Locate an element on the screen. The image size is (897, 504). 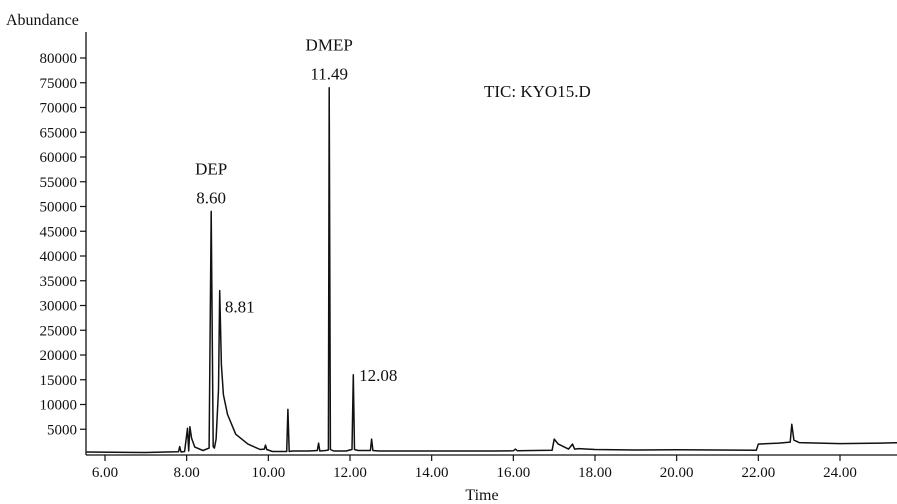
y-tick-label: 70000 is located at coordinates (59, 109).